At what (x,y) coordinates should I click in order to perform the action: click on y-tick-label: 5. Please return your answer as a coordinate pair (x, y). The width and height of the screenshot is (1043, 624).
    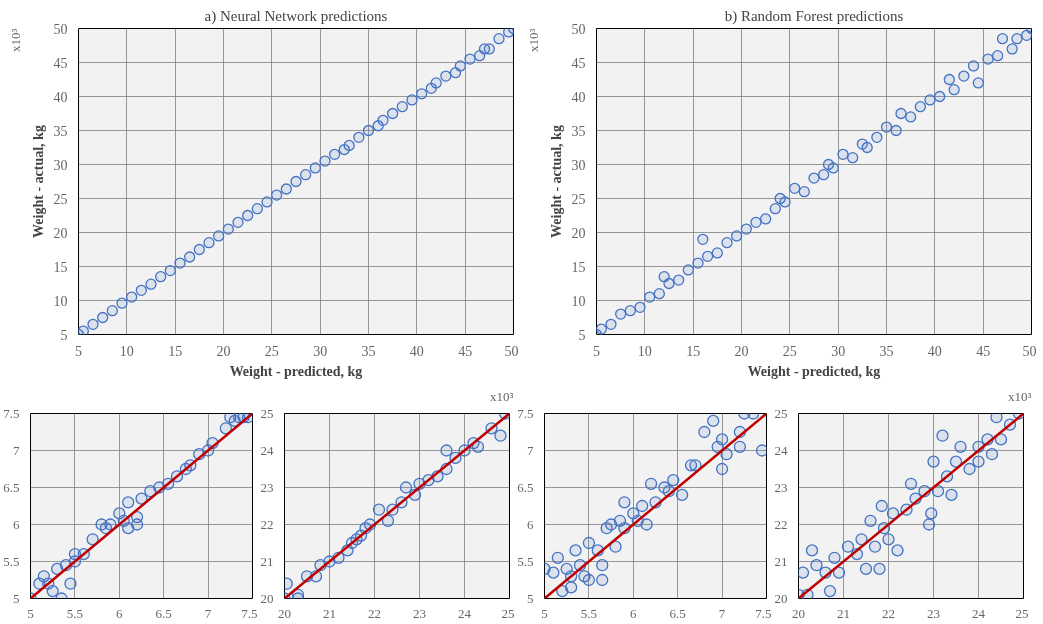
    Looking at the image, I should click on (530, 598).